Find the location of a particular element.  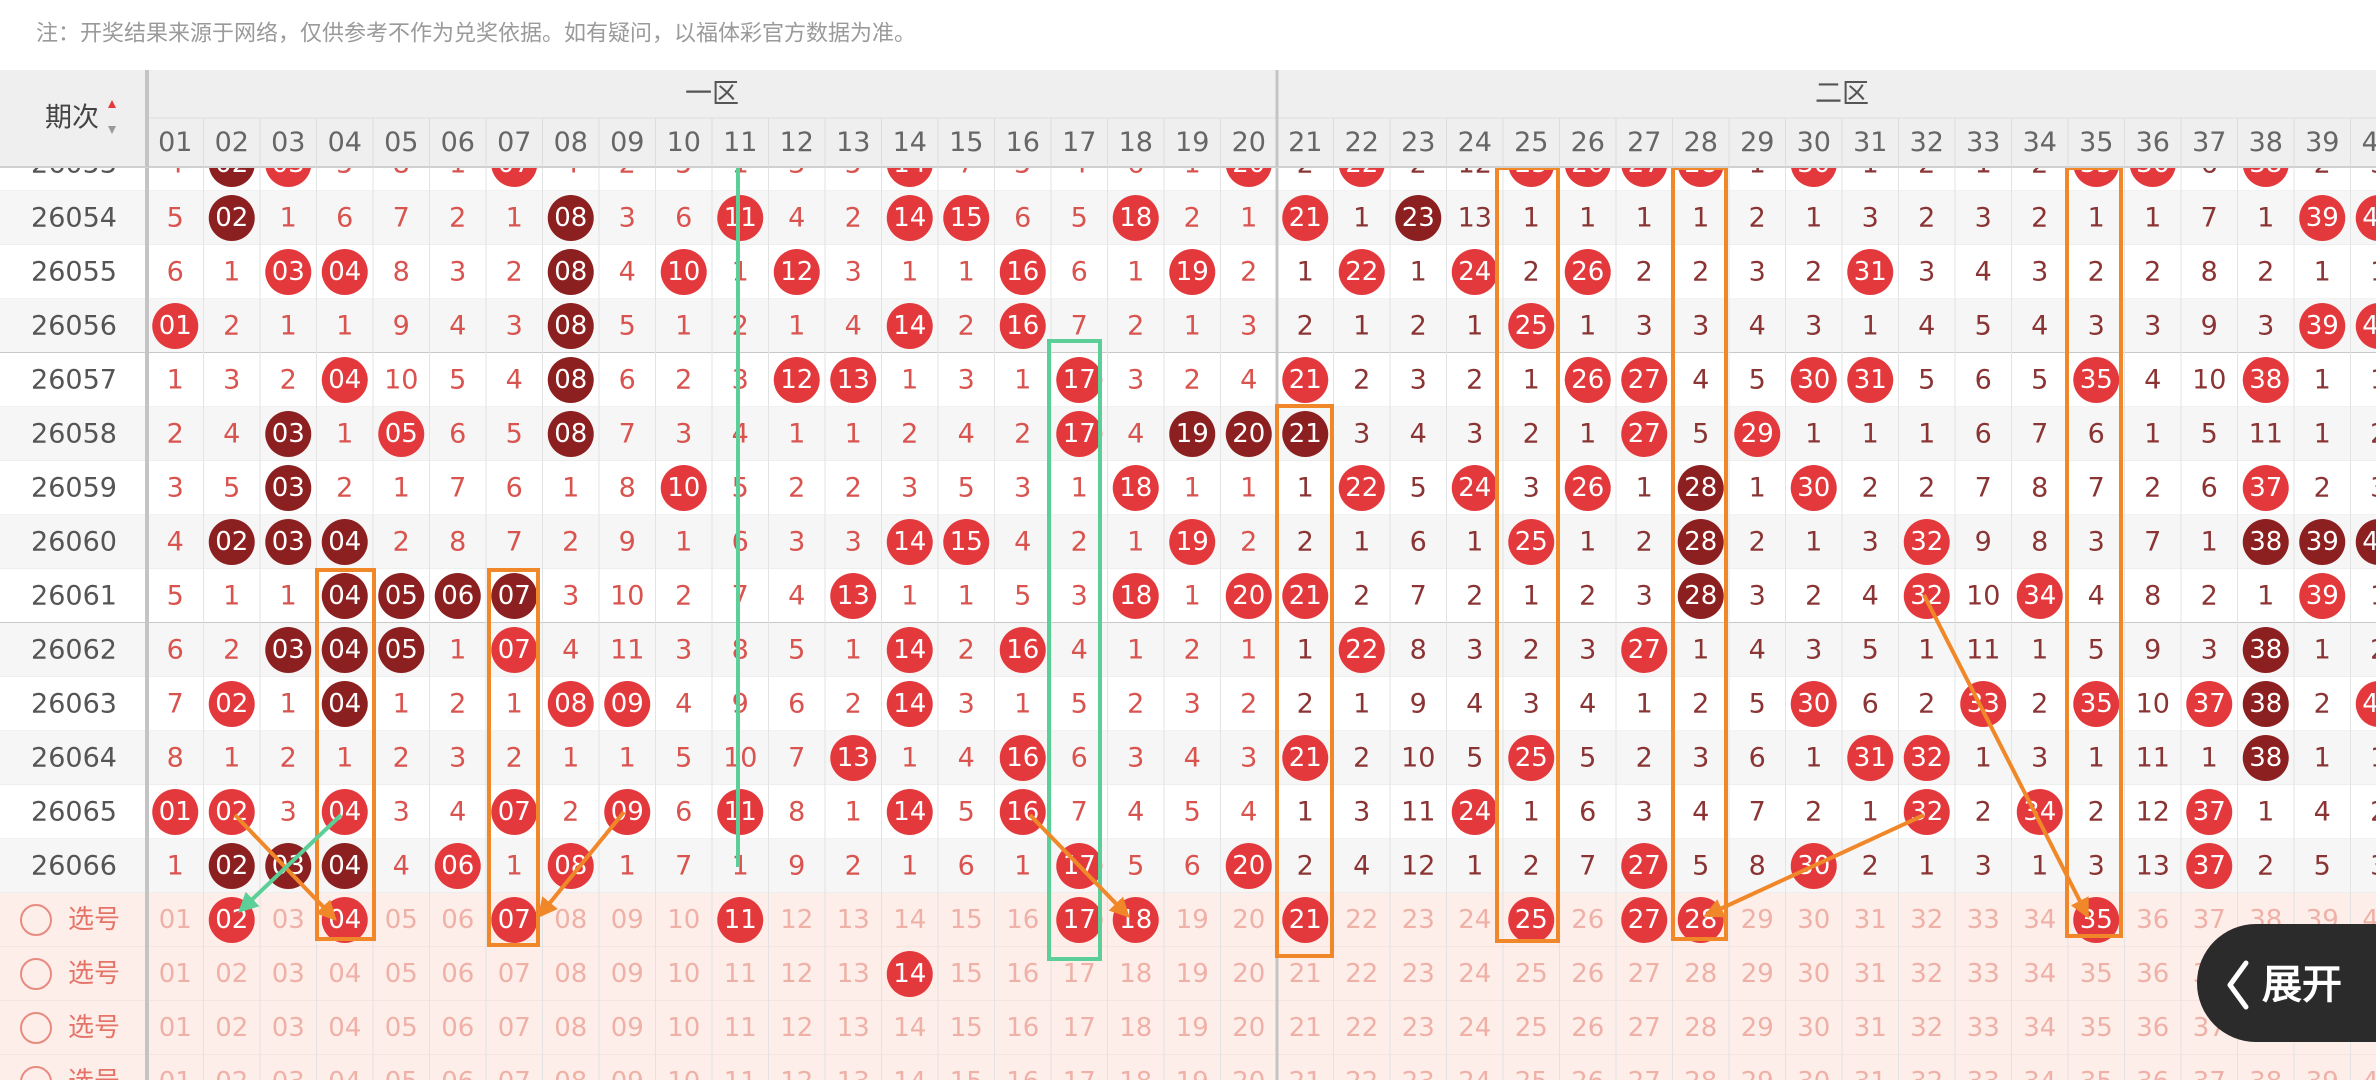

period-header: 期次 is located at coordinates (72, 118).